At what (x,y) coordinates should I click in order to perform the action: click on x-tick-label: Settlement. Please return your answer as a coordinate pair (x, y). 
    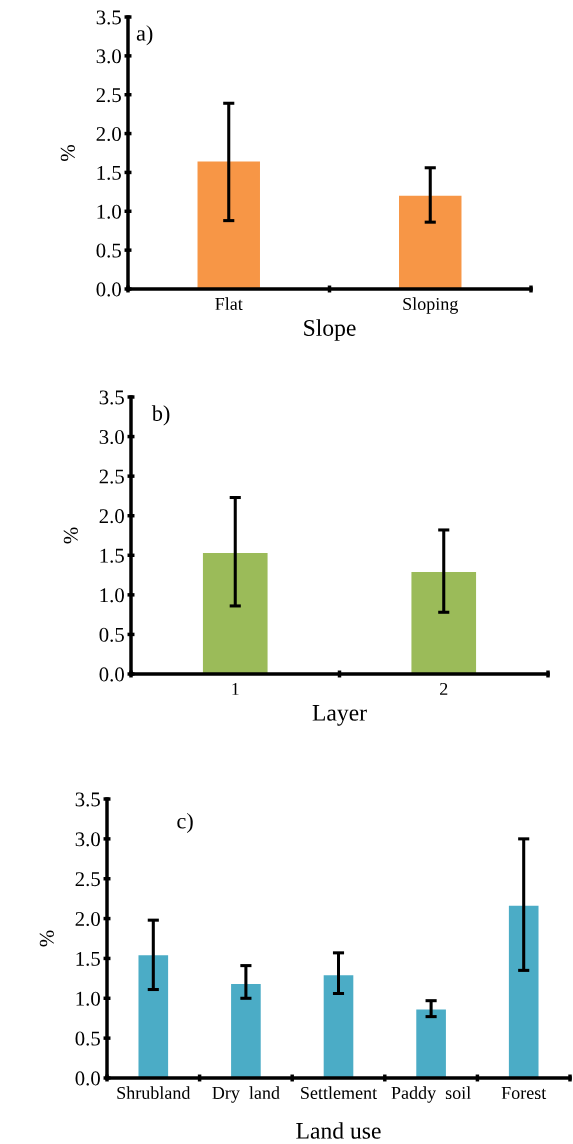
    Looking at the image, I should click on (339, 1093).